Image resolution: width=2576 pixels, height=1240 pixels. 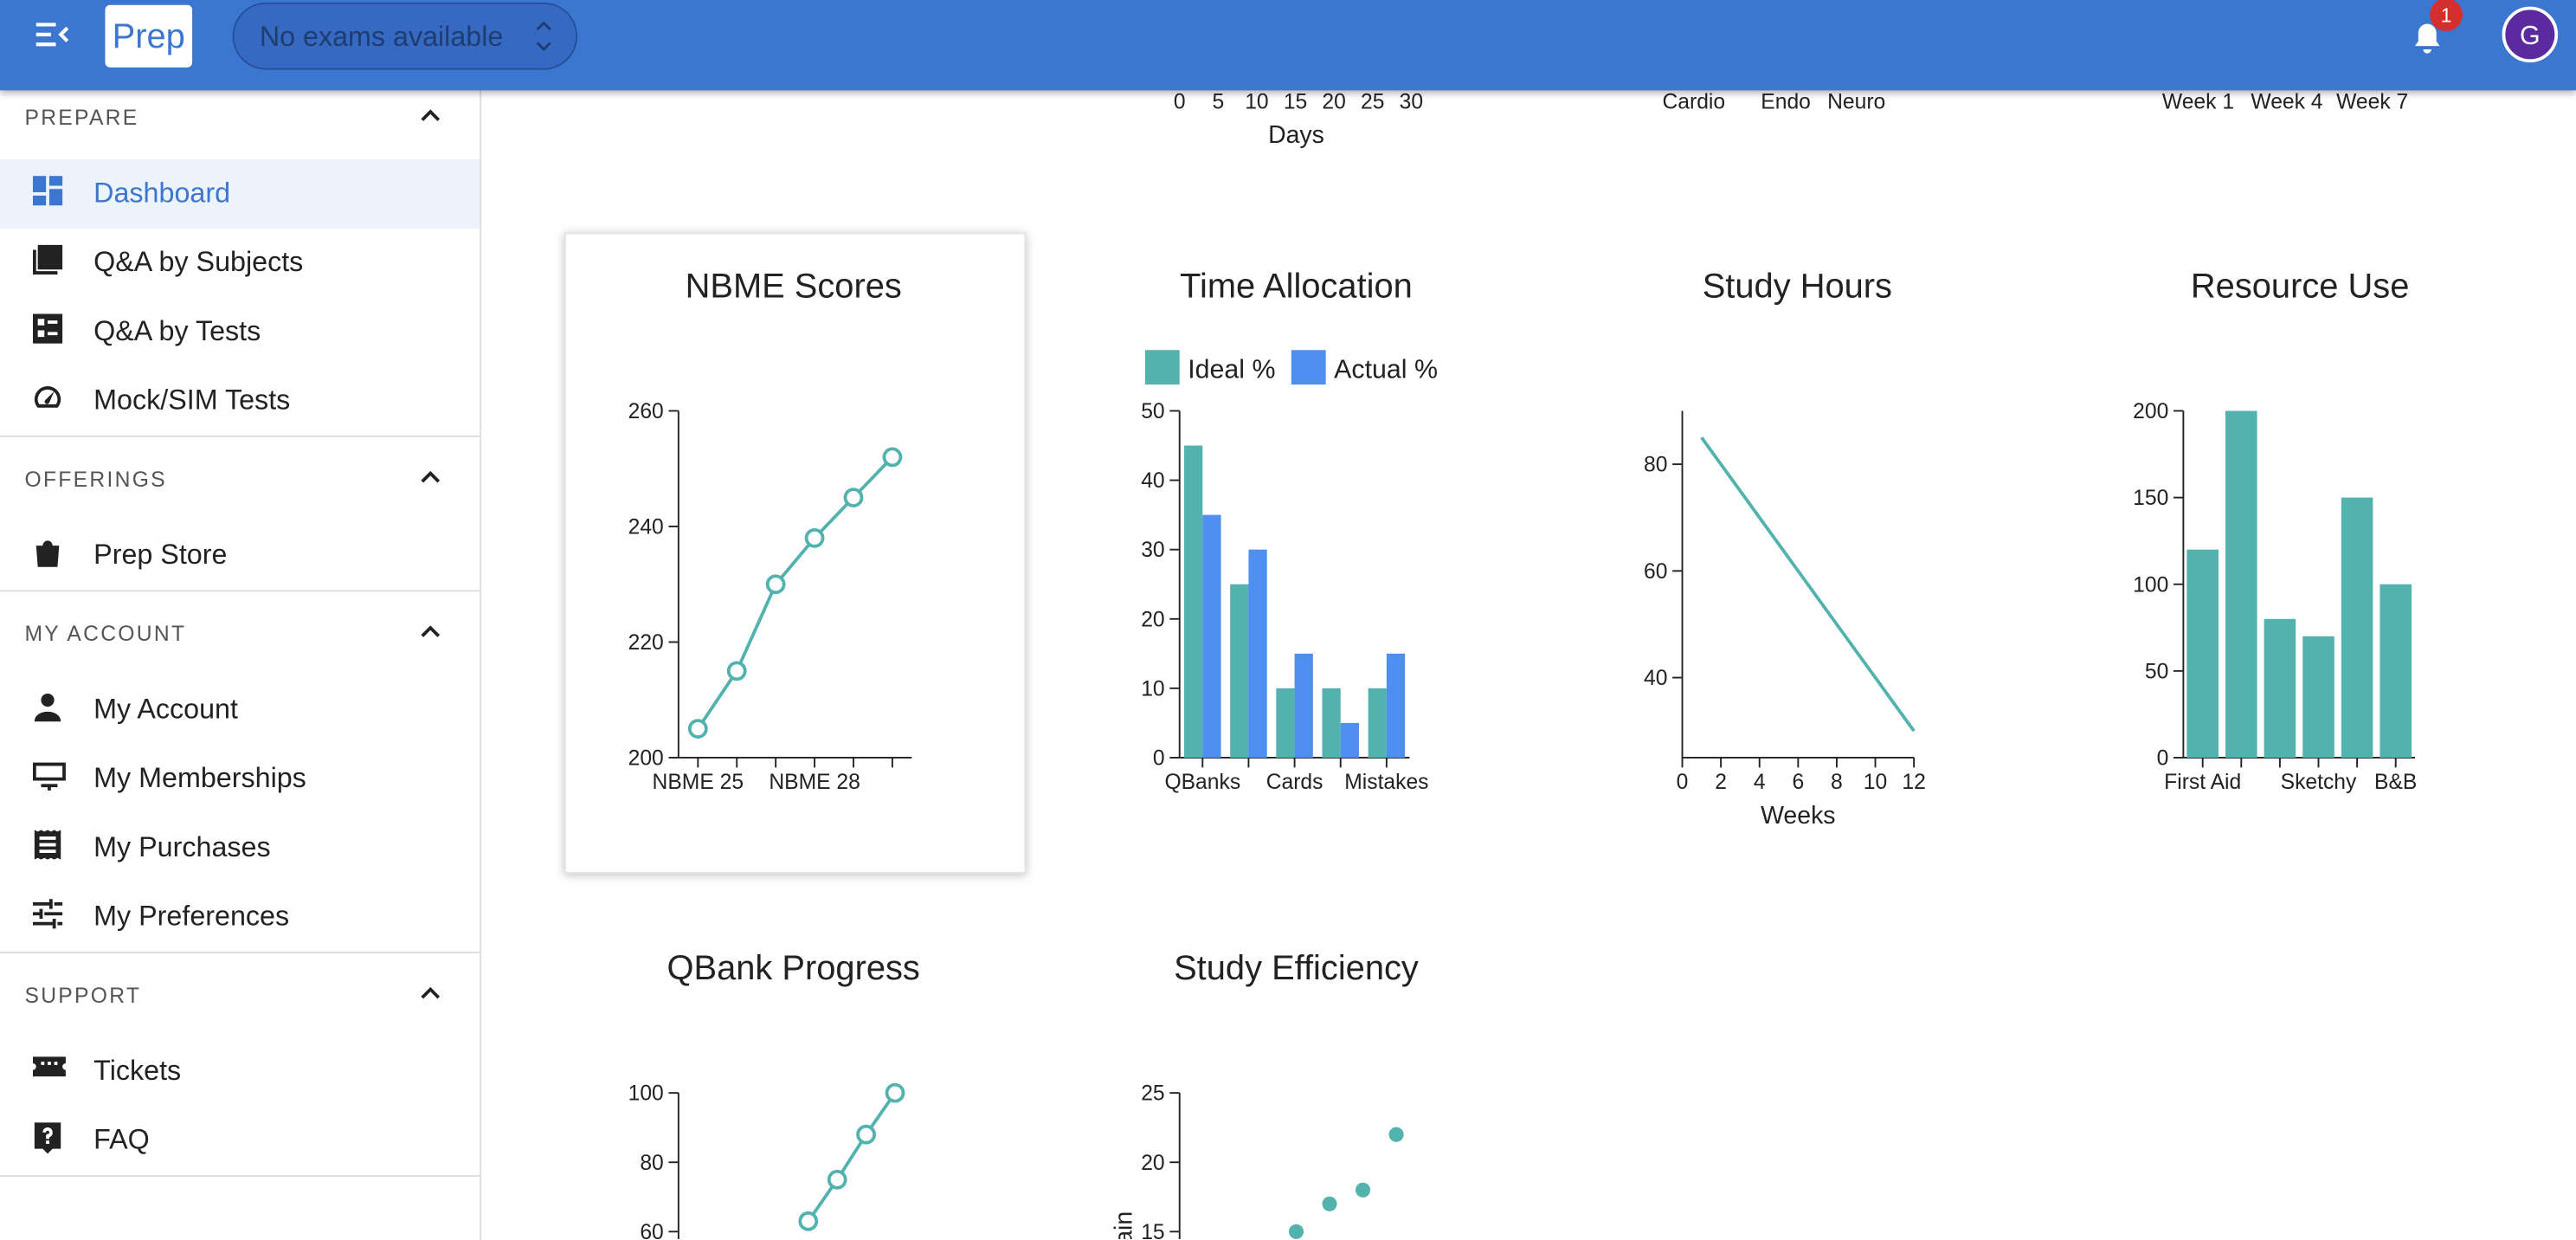 What do you see at coordinates (2319, 782) in the screenshot?
I see `x-tick-label: Sketchy` at bounding box center [2319, 782].